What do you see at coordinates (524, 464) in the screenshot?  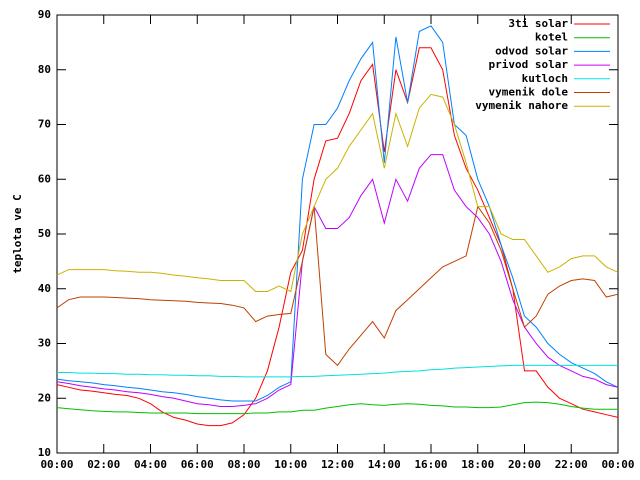 I see `x-tick-label: 20:00` at bounding box center [524, 464].